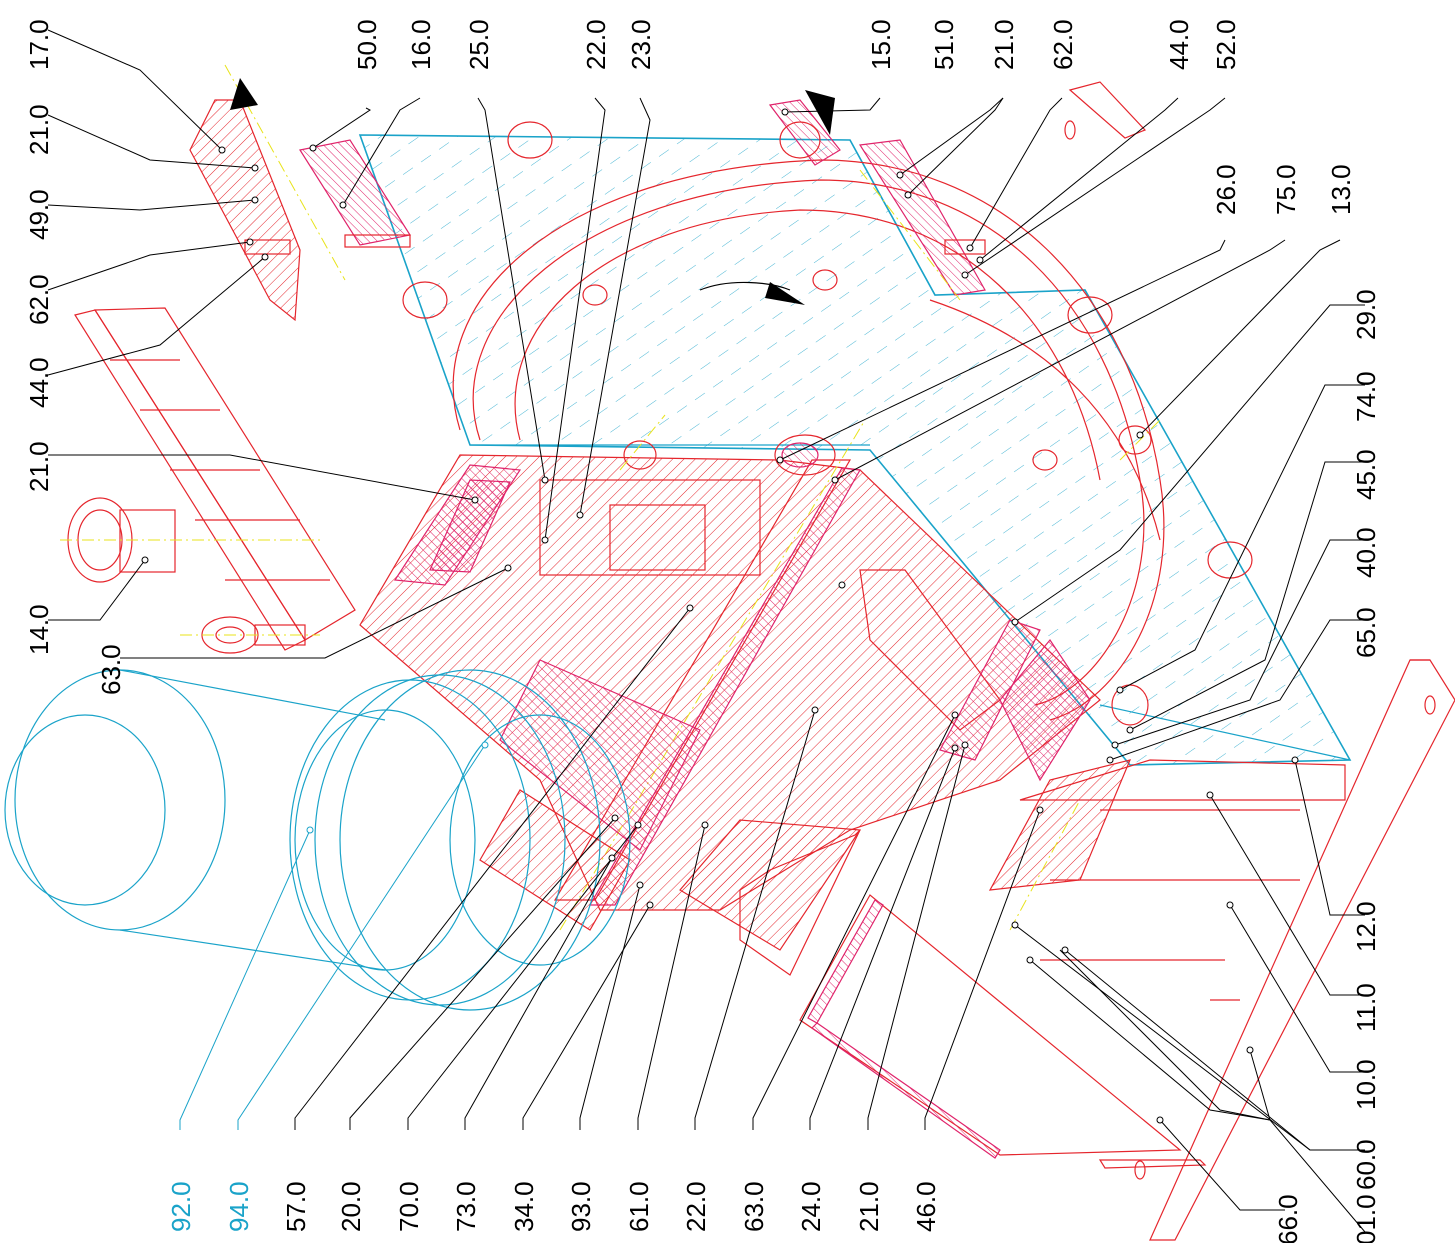 Image resolution: width=1455 pixels, height=1243 pixels. What do you see at coordinates (881, 44) in the screenshot?
I see `label-top-15: 15.0` at bounding box center [881, 44].